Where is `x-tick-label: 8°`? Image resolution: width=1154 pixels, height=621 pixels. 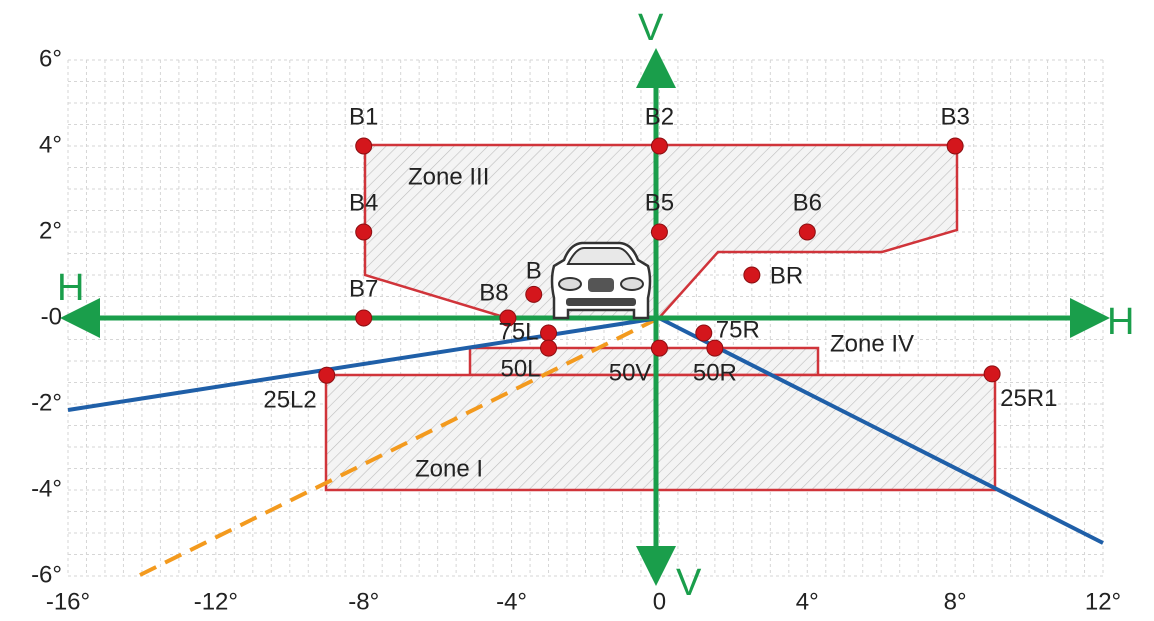 x-tick-label: 8° is located at coordinates (955, 601).